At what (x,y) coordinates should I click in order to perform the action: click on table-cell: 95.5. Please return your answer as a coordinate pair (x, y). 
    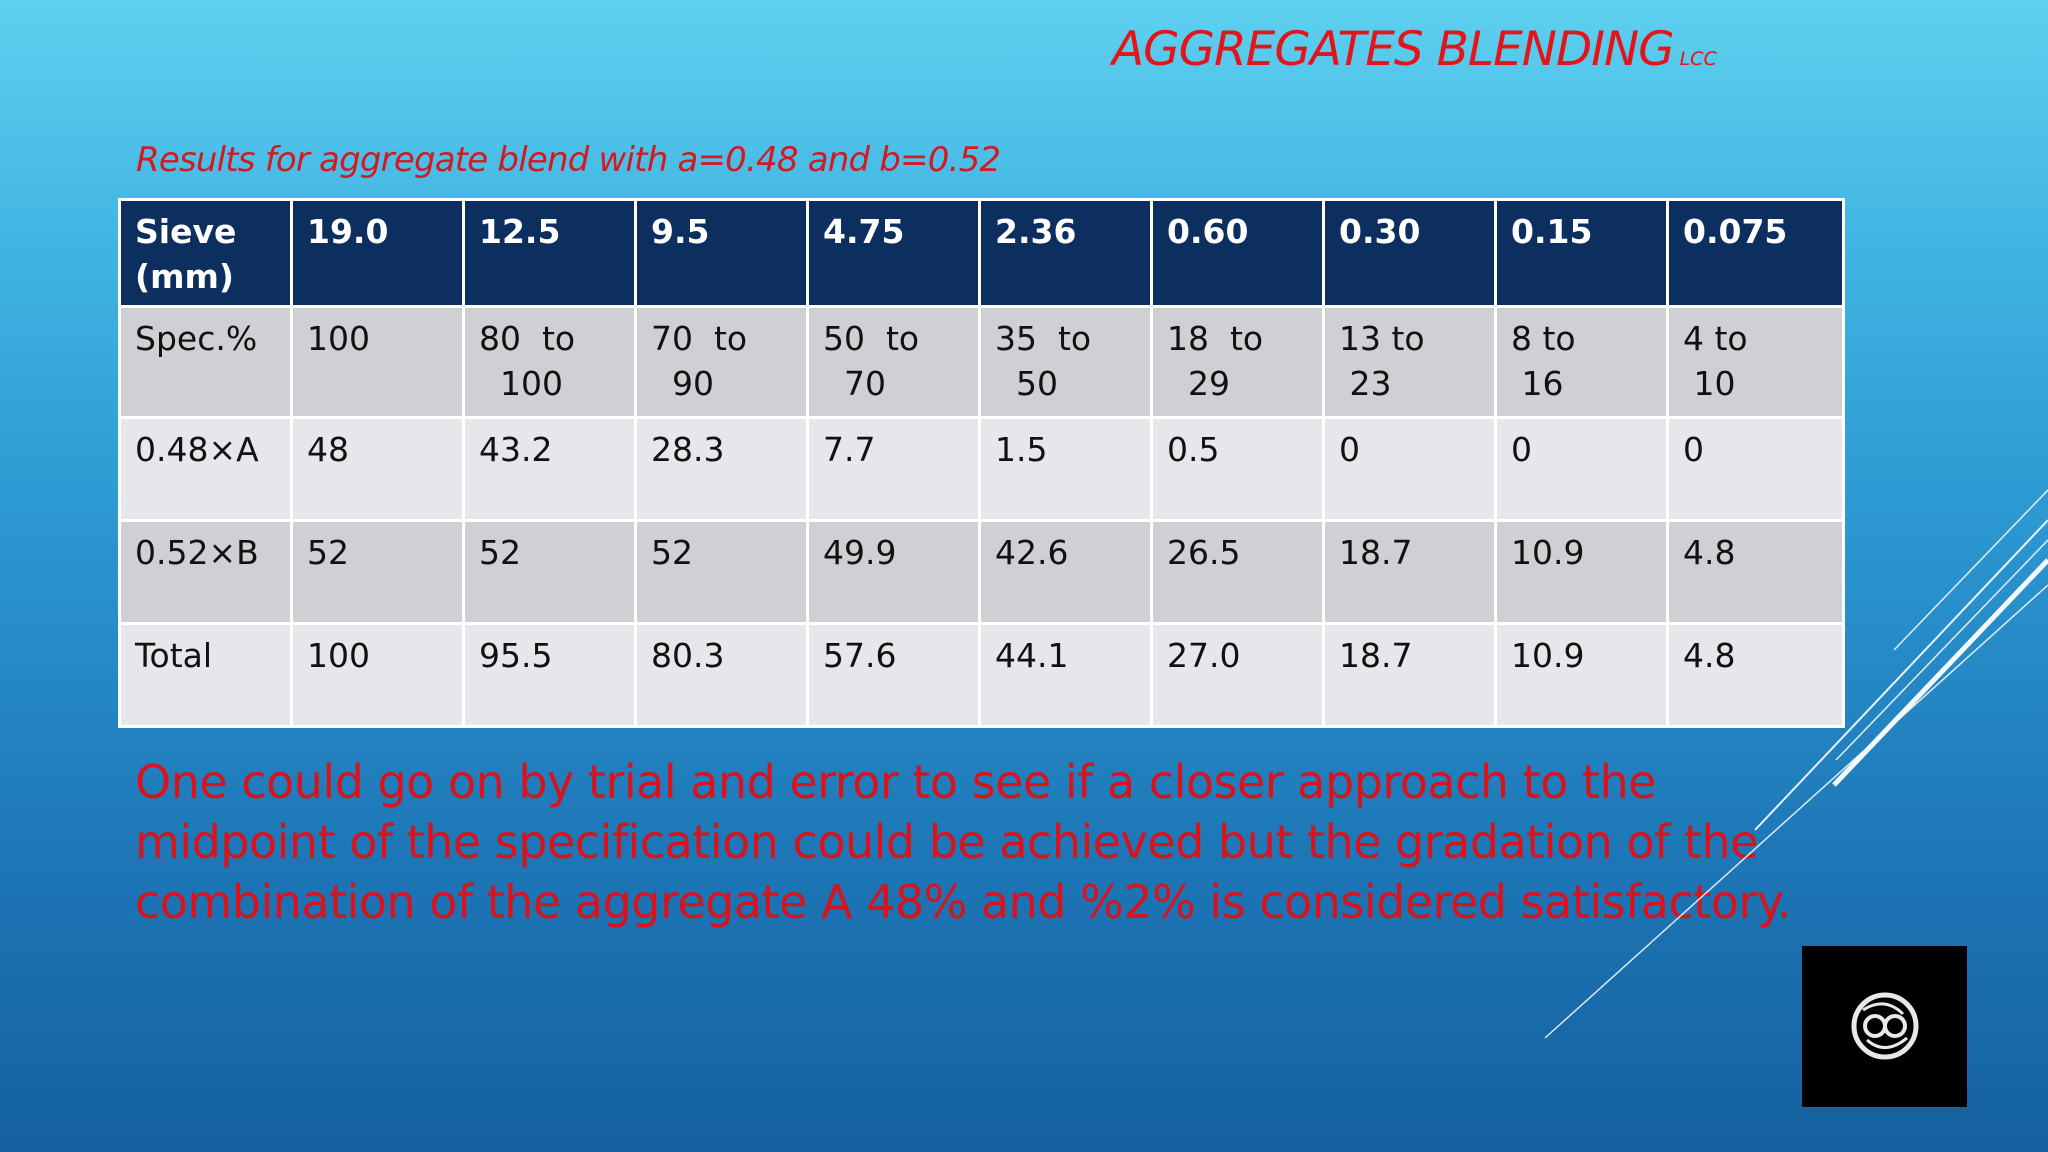
    Looking at the image, I should click on (549, 675).